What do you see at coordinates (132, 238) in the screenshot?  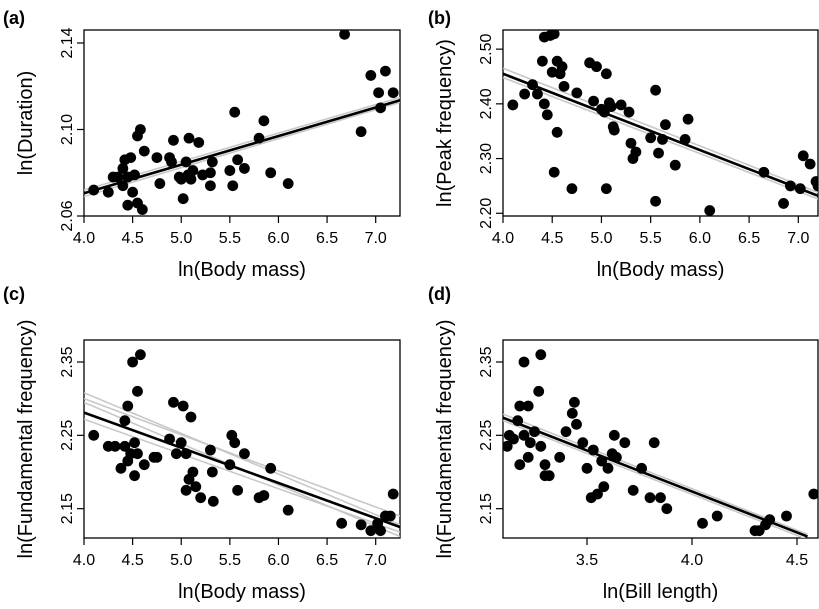 I see `panel-a-x-tick-label: 4.5` at bounding box center [132, 238].